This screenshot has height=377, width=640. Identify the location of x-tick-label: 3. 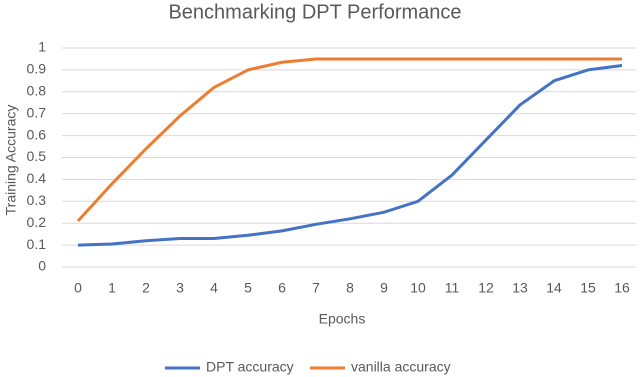
(180, 288).